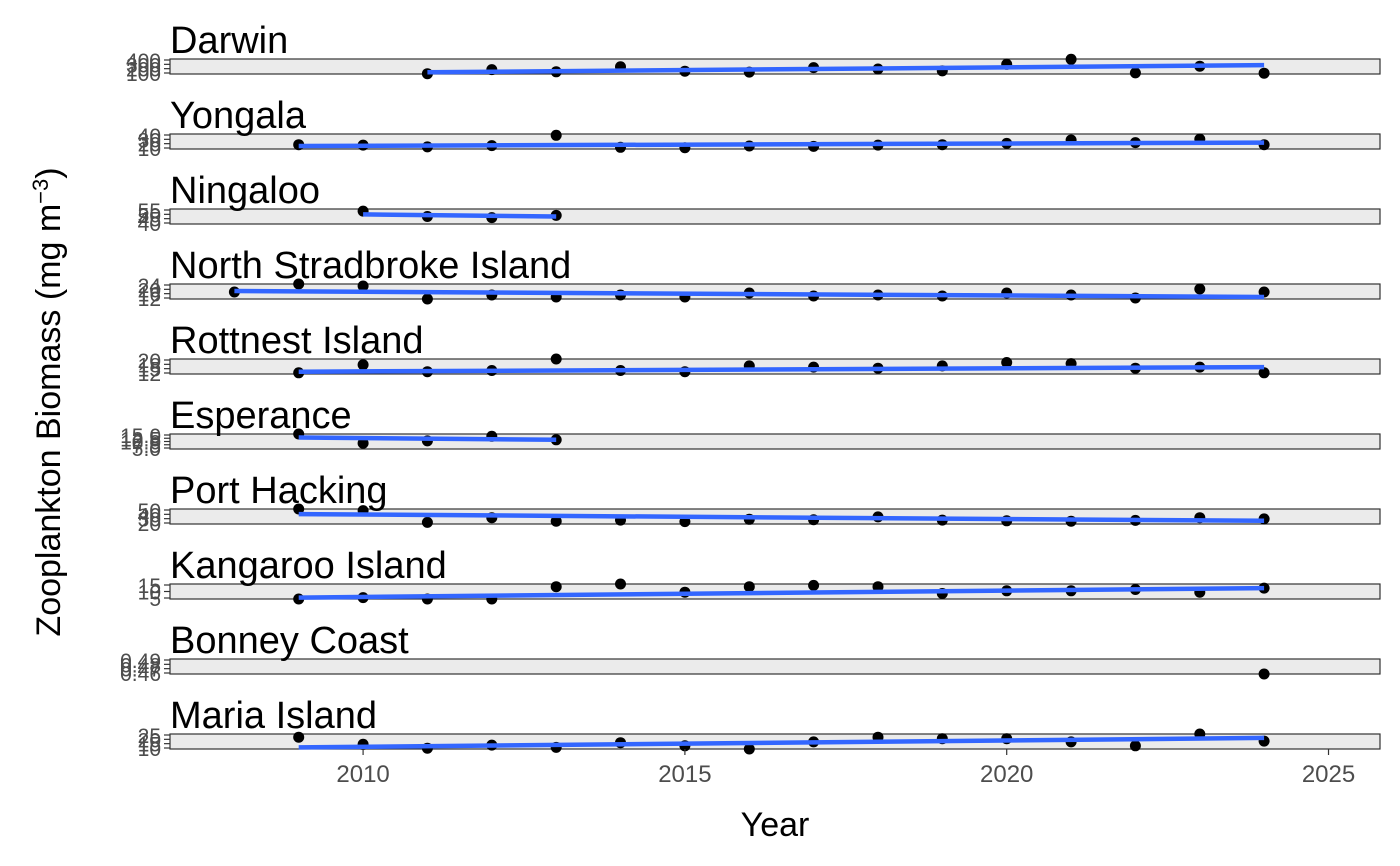 This screenshot has height=866, width=1400. Describe the element at coordinates (1006, 774) in the screenshot. I see `x-tick-label: 2020` at that location.